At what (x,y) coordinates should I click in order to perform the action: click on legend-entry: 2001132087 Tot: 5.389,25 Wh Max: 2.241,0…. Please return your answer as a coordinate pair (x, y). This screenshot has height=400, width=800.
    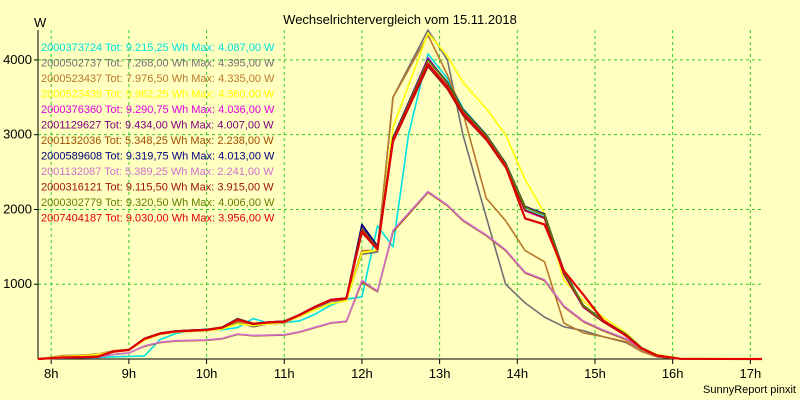
    Looking at the image, I should click on (157, 172).